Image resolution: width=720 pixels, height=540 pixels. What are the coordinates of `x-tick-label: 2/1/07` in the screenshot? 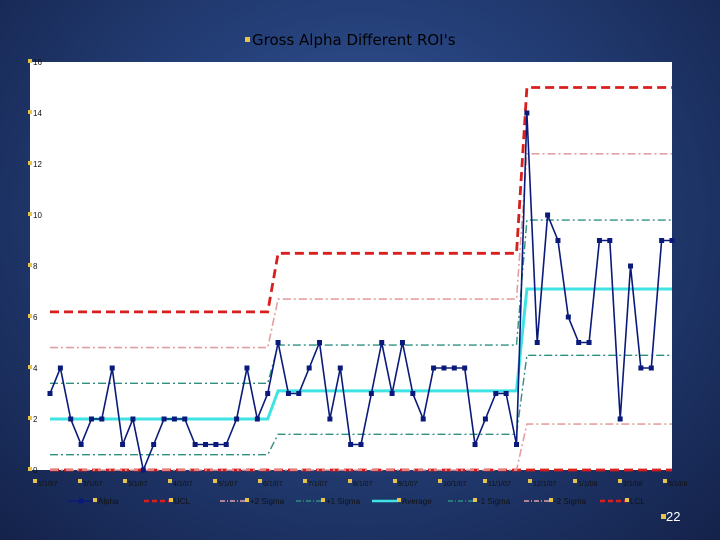 It's located at (93, 484).